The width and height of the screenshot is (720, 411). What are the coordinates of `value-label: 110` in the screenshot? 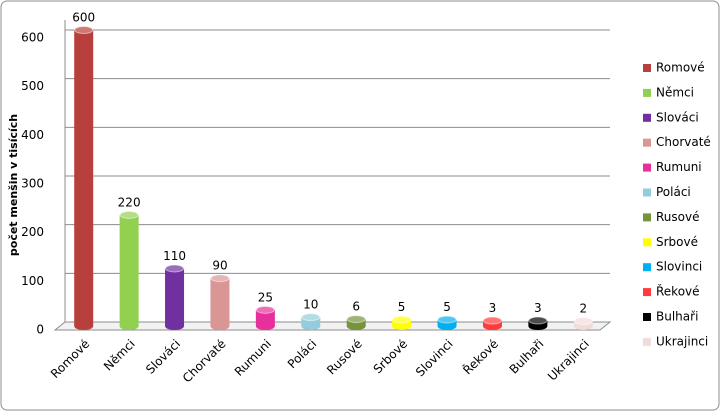 It's located at (174, 256).